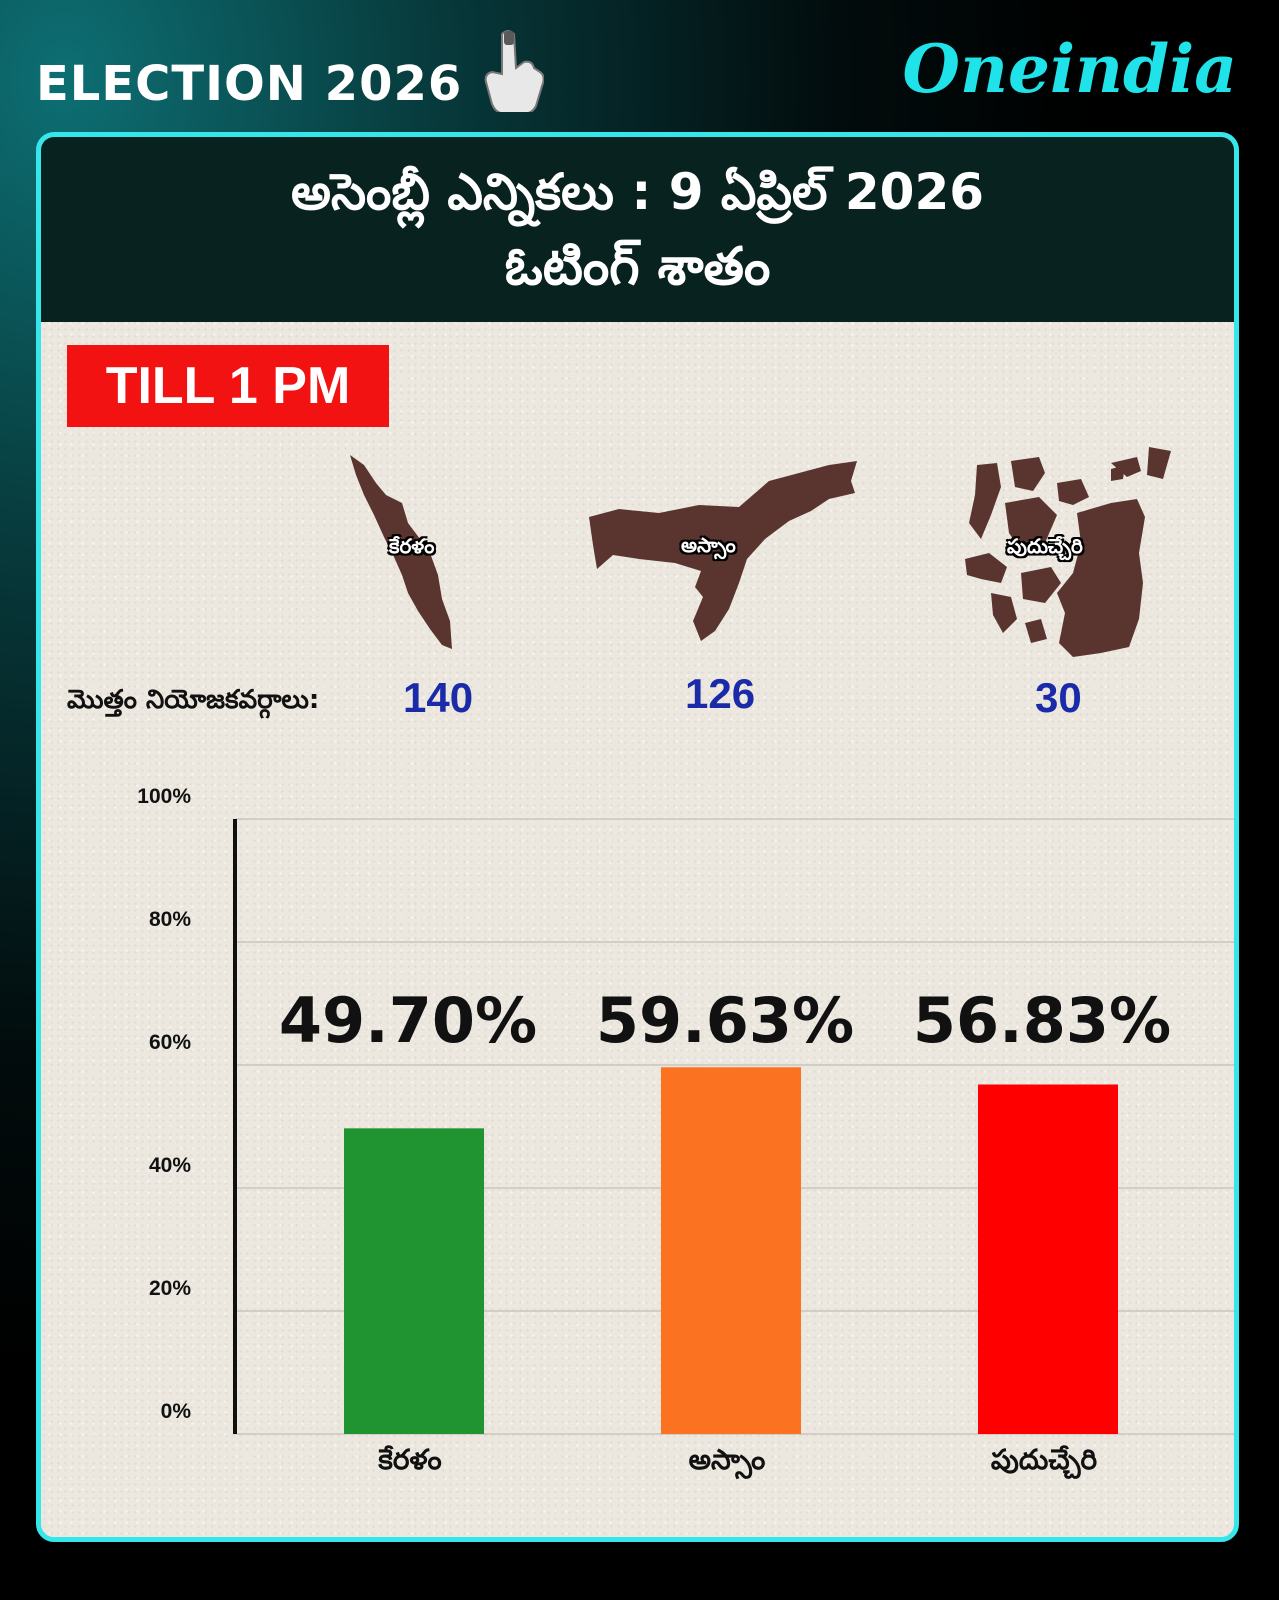  What do you see at coordinates (637, 267) in the screenshot?
I see `banner-subtitle: ఓటింగ్ శాతం` at bounding box center [637, 267].